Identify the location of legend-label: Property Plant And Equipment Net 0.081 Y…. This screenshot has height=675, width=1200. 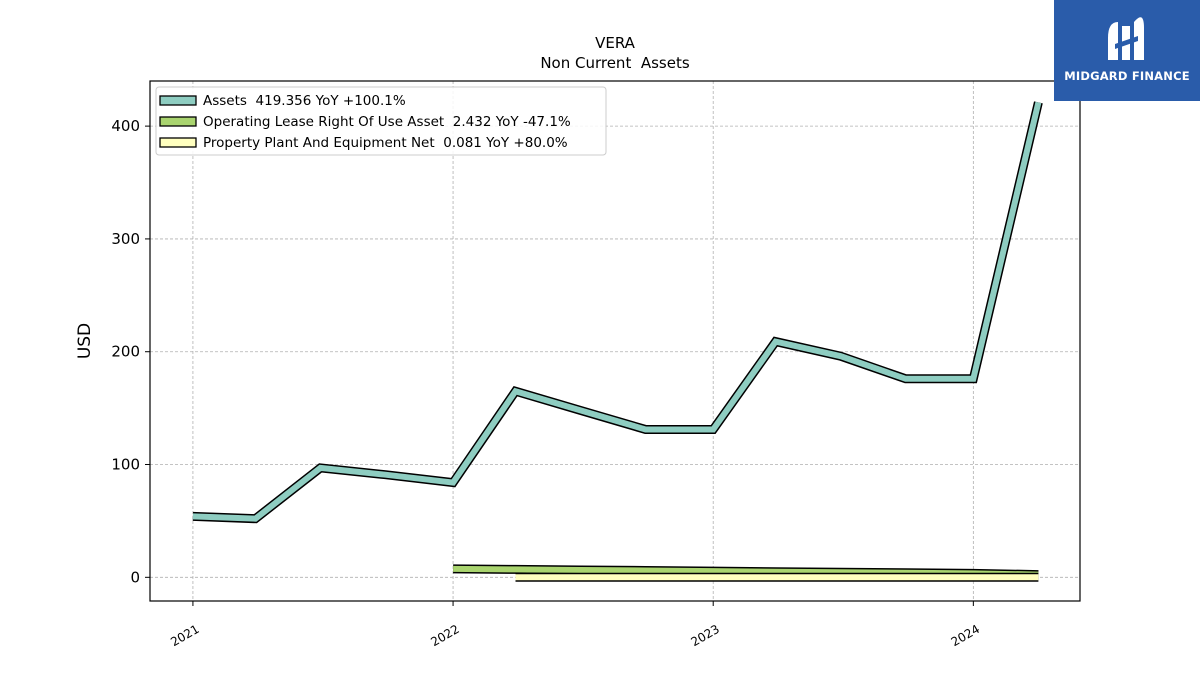
(385, 143).